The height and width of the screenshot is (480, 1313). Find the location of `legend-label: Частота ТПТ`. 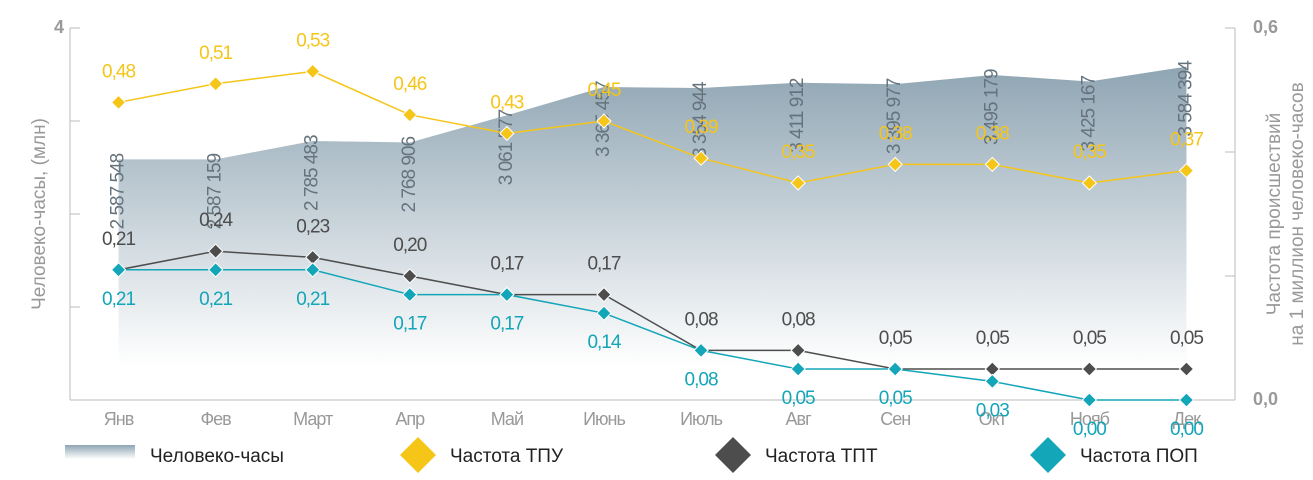

legend-label: Частота ТПТ is located at coordinates (821, 456).